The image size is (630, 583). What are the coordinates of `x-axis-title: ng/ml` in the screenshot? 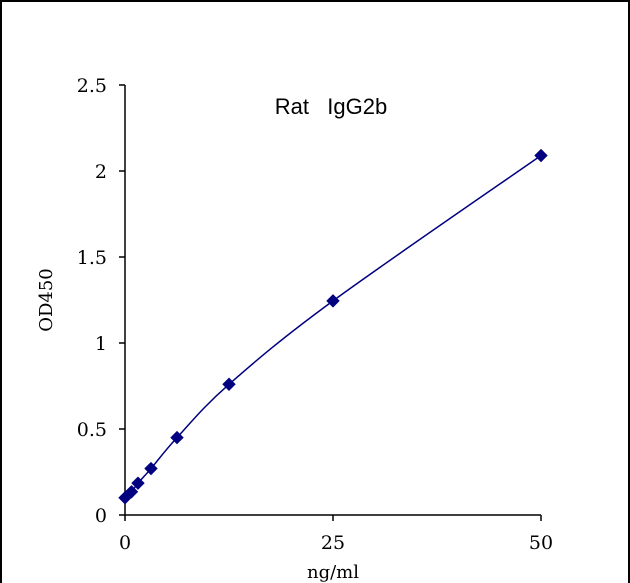 It's located at (333, 572).